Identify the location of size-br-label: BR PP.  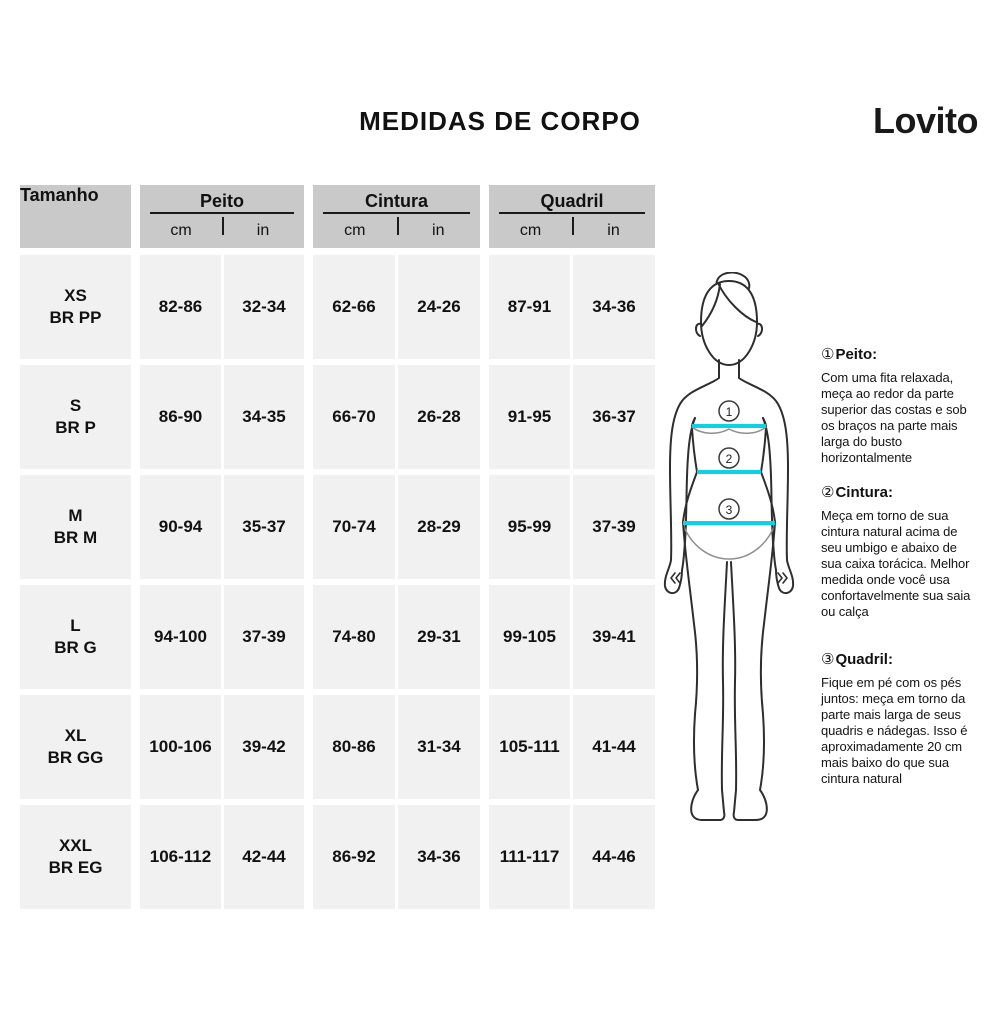
(75, 317).